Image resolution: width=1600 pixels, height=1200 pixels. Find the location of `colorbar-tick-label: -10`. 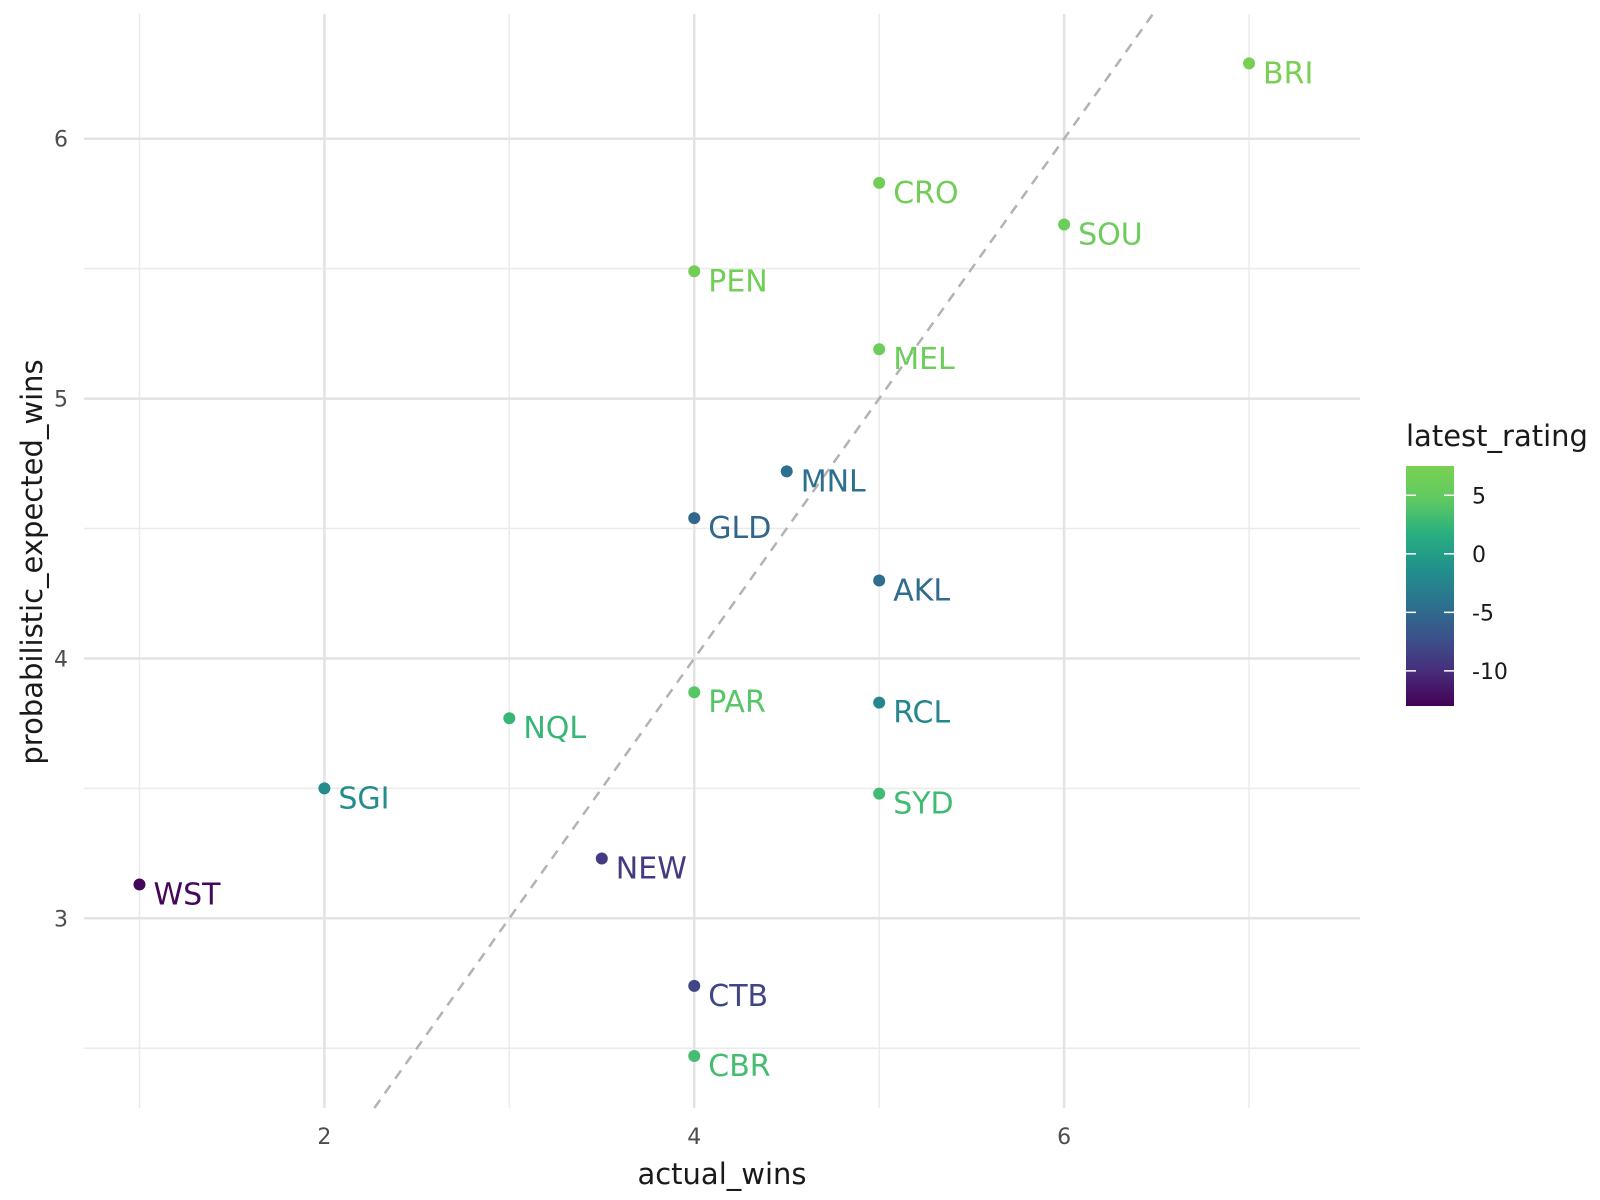

colorbar-tick-label: -10 is located at coordinates (1490, 672).